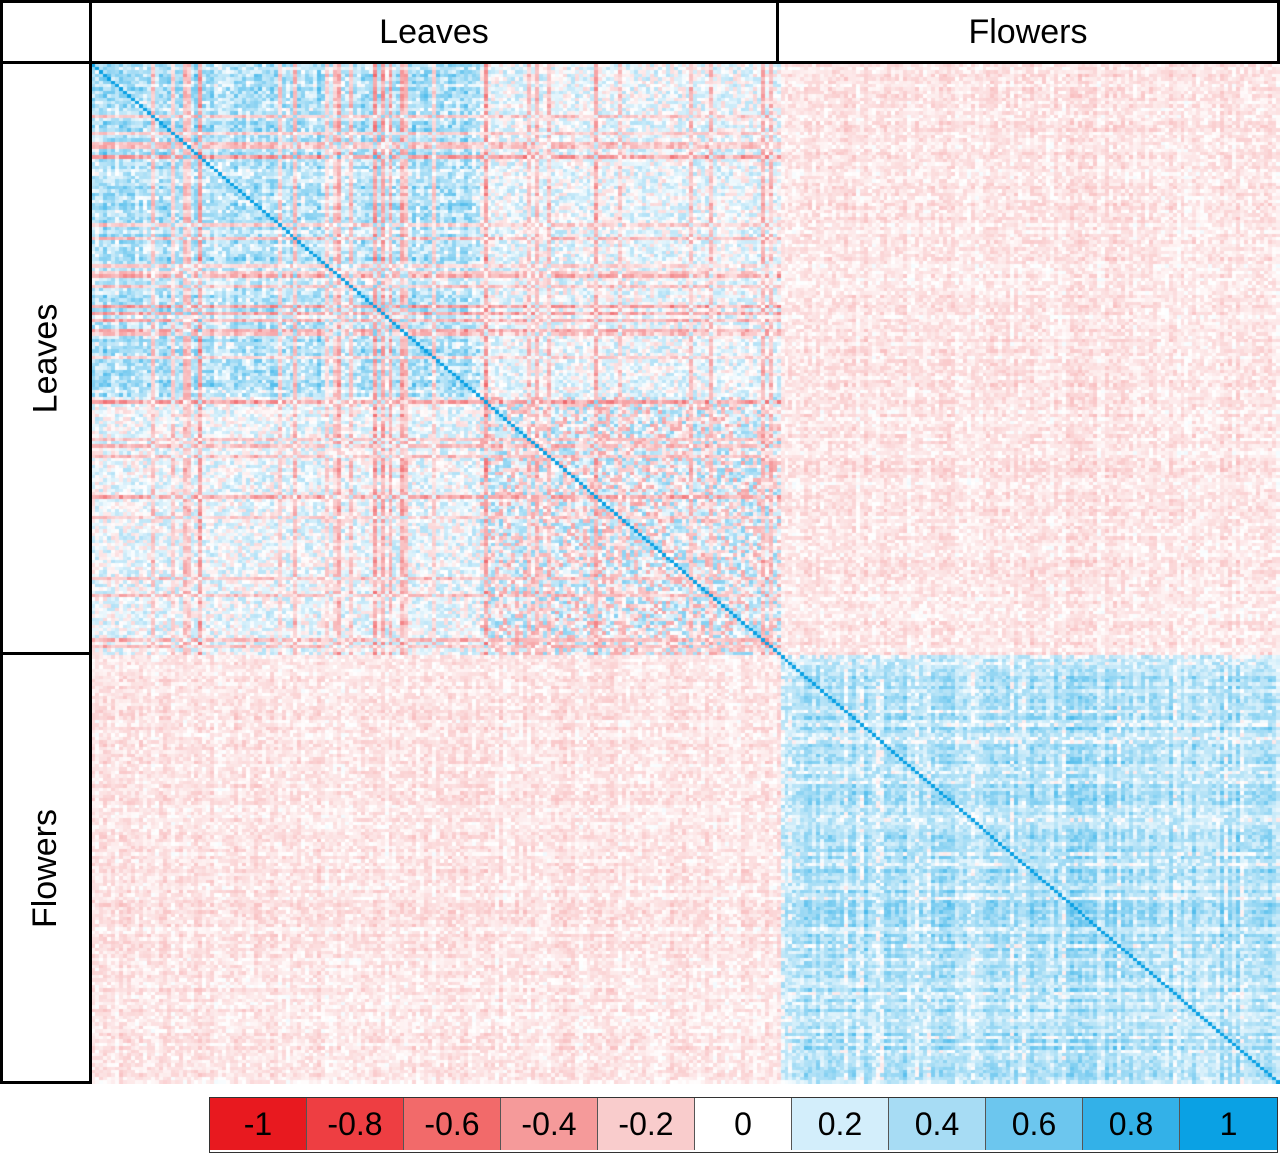 The width and height of the screenshot is (1280, 1153). Describe the element at coordinates (355, 1124) in the screenshot. I see `legend-cell: -0.8` at that location.